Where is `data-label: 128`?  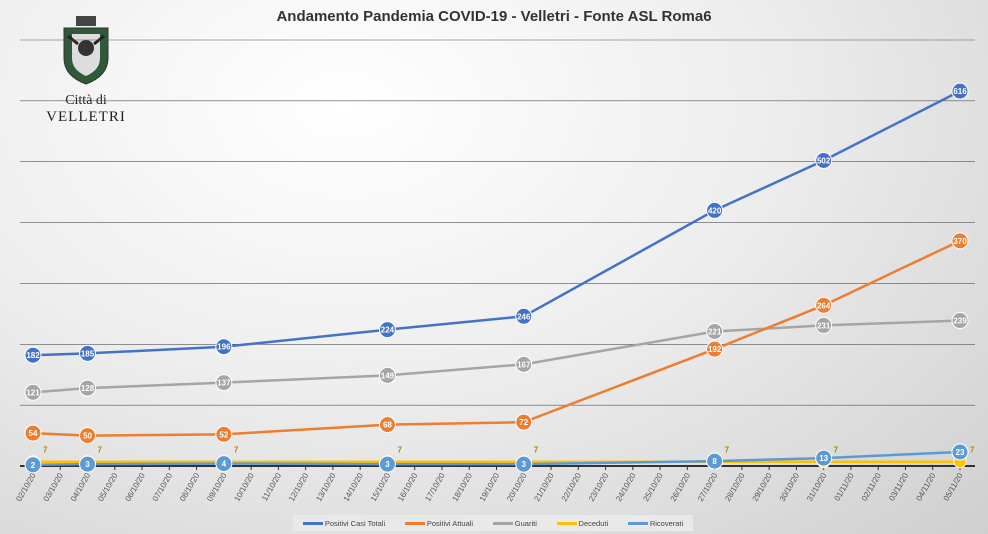 data-label: 128 is located at coordinates (88, 388).